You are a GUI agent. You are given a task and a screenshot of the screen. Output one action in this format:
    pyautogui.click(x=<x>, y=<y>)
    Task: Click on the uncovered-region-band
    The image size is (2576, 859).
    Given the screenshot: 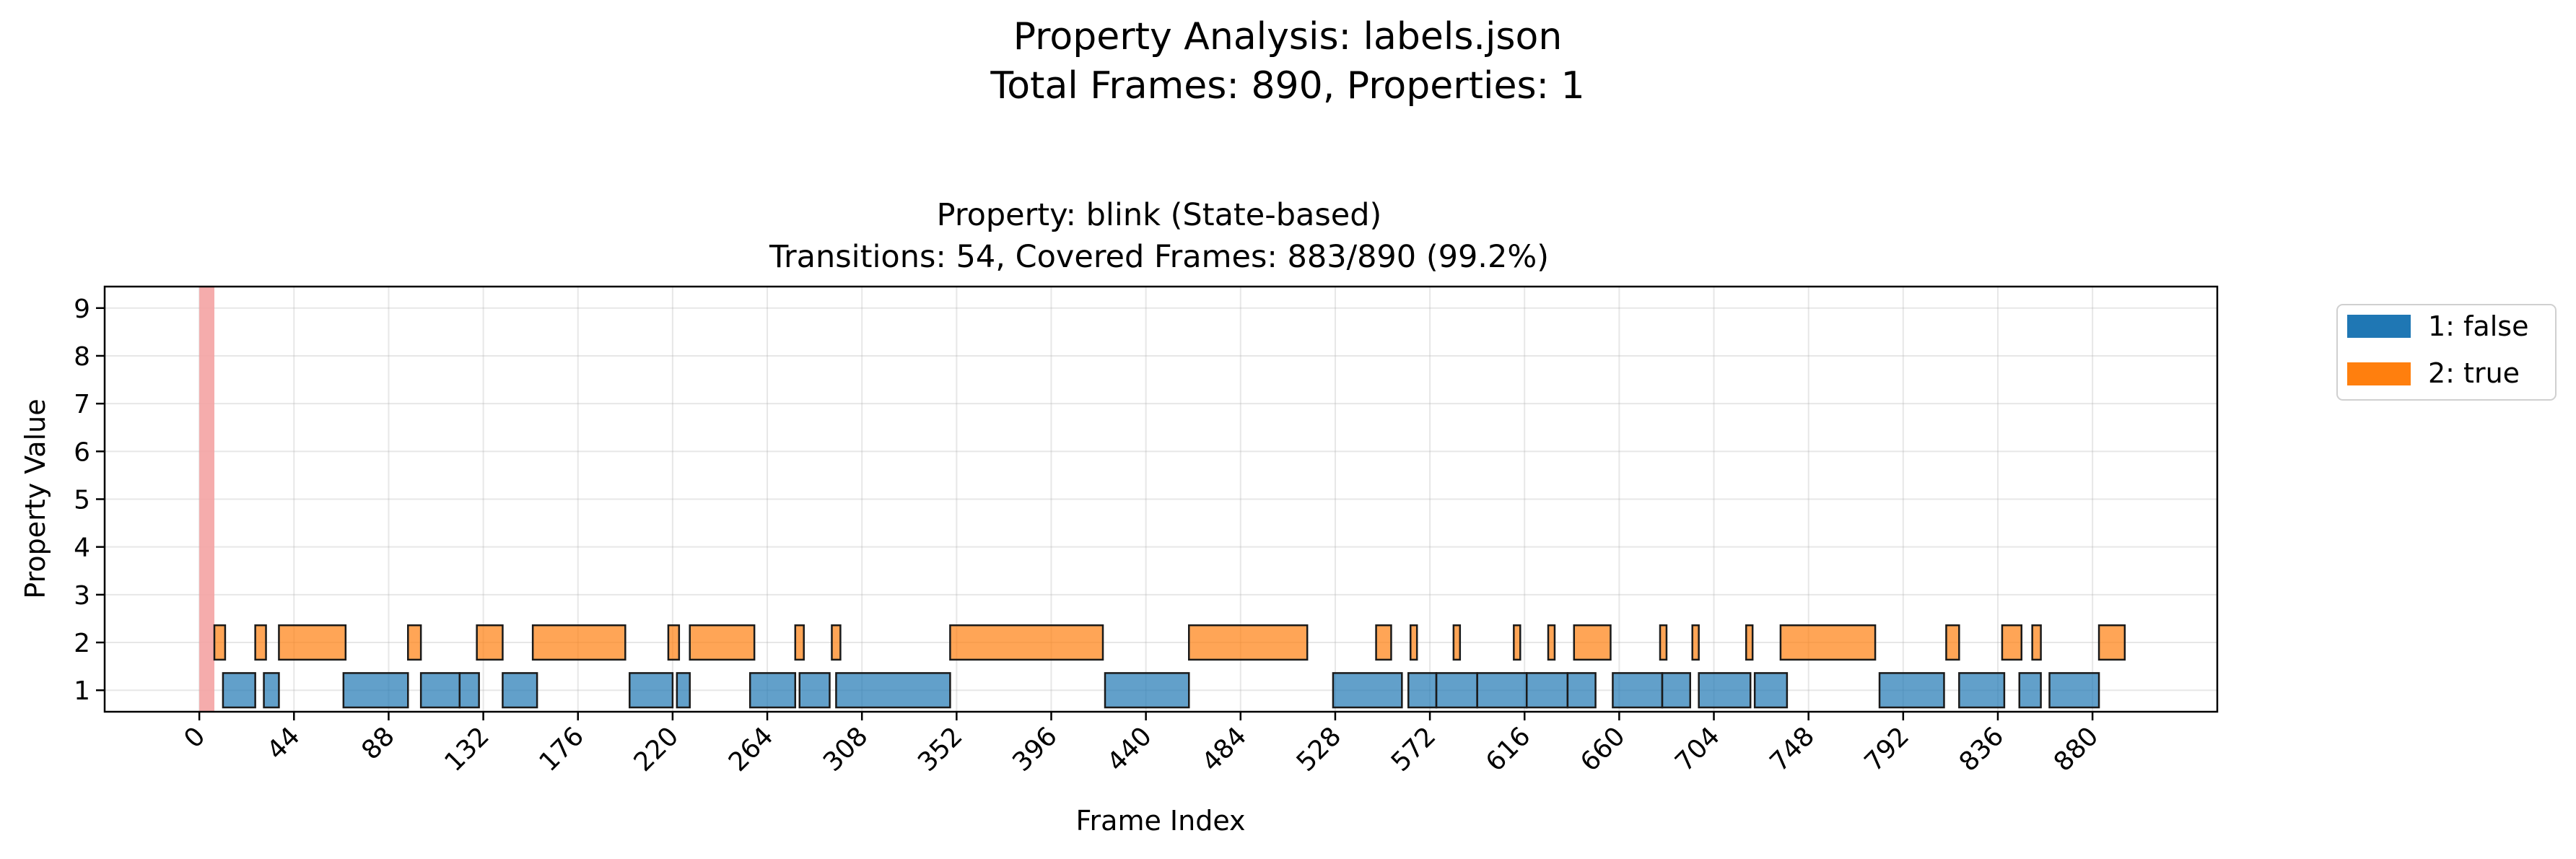 What is the action you would take?
    pyautogui.click(x=207, y=499)
    